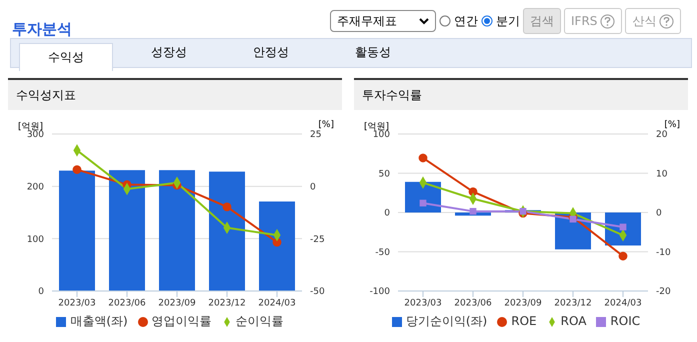 This screenshot has height=342, width=697. I want to click on y-tick-label: -100, so click(380, 292).